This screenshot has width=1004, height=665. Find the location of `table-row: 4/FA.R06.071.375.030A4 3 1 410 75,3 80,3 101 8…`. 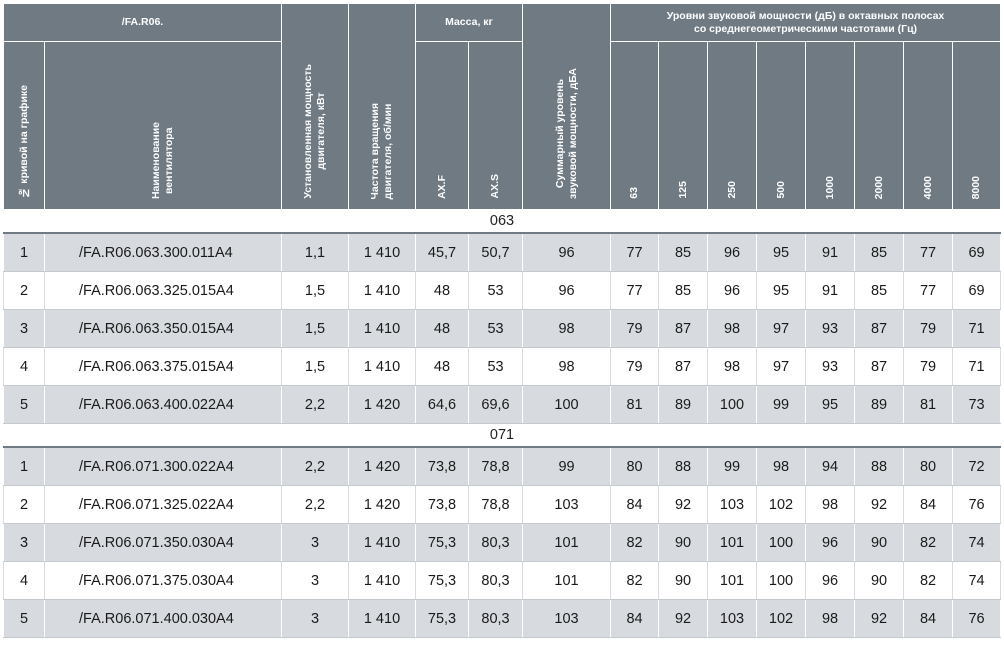

table-row: 4/FA.R06.071.375.030A4 3 1 410 75,3 80,3 101 8… is located at coordinates (502, 580).